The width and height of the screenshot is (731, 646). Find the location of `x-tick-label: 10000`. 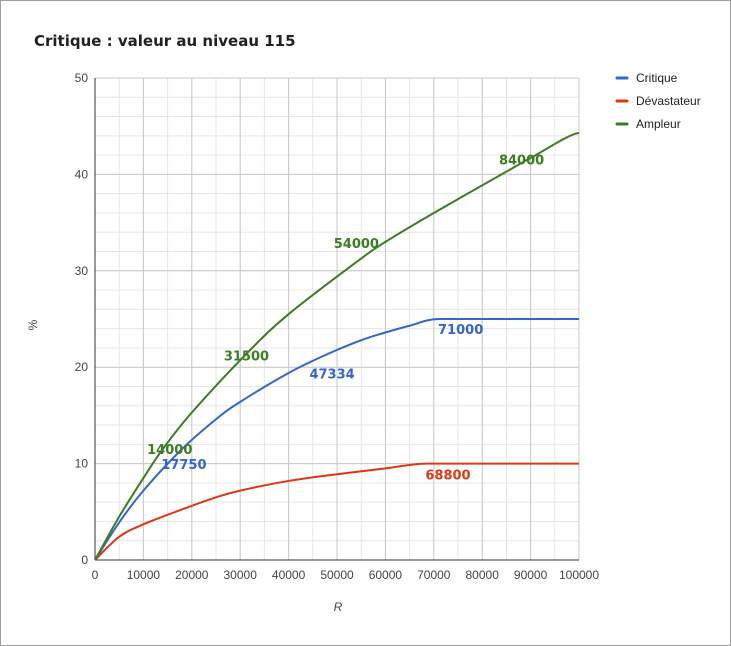

x-tick-label: 10000 is located at coordinates (144, 575).